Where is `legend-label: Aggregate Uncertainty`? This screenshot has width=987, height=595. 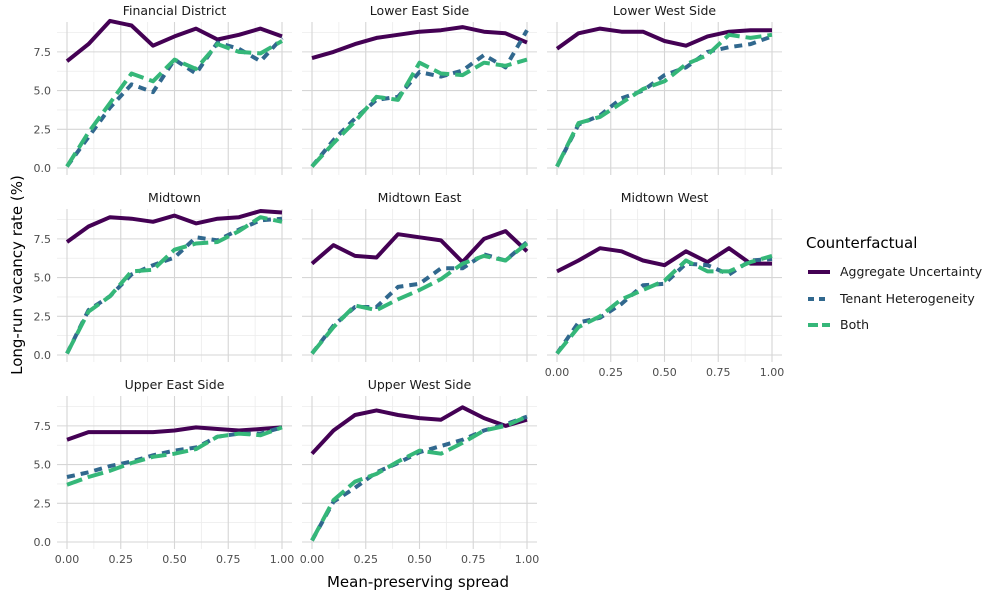
legend-label: Aggregate Uncertainty is located at coordinates (911, 271).